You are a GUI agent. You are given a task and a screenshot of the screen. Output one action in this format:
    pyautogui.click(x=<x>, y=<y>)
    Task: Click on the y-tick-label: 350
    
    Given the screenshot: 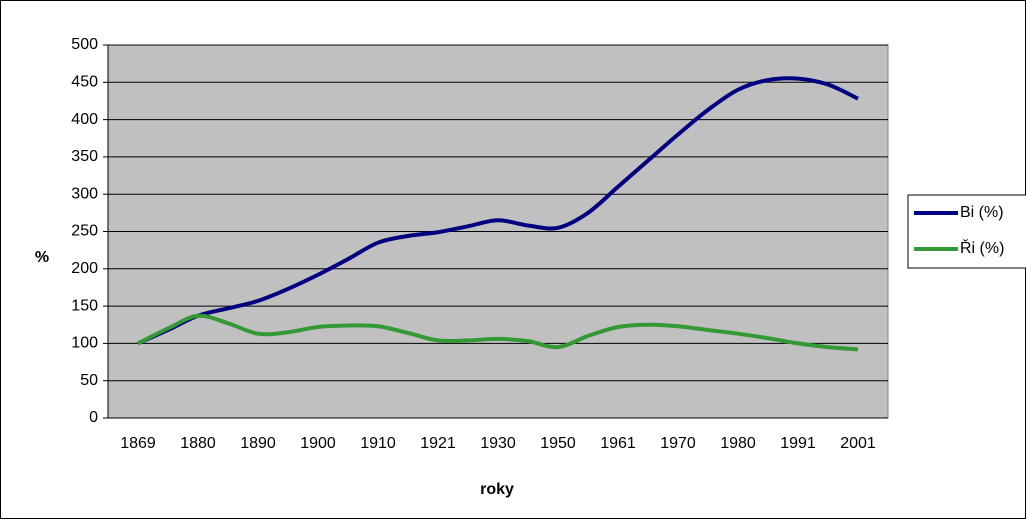 What is the action you would take?
    pyautogui.click(x=84, y=156)
    